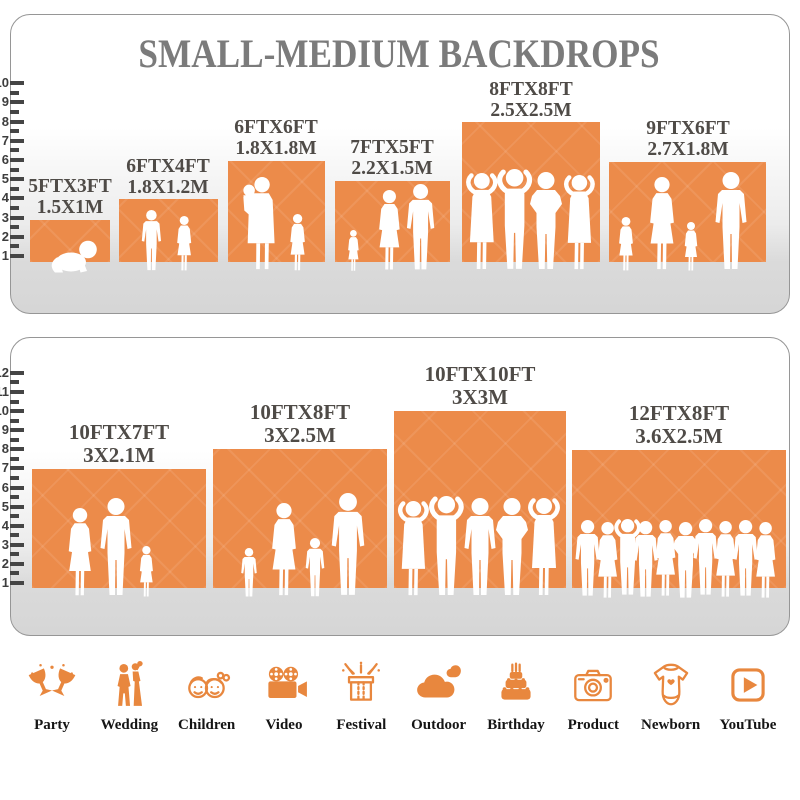 The width and height of the screenshot is (800, 800). I want to click on category-label: YouTube, so click(748, 725).